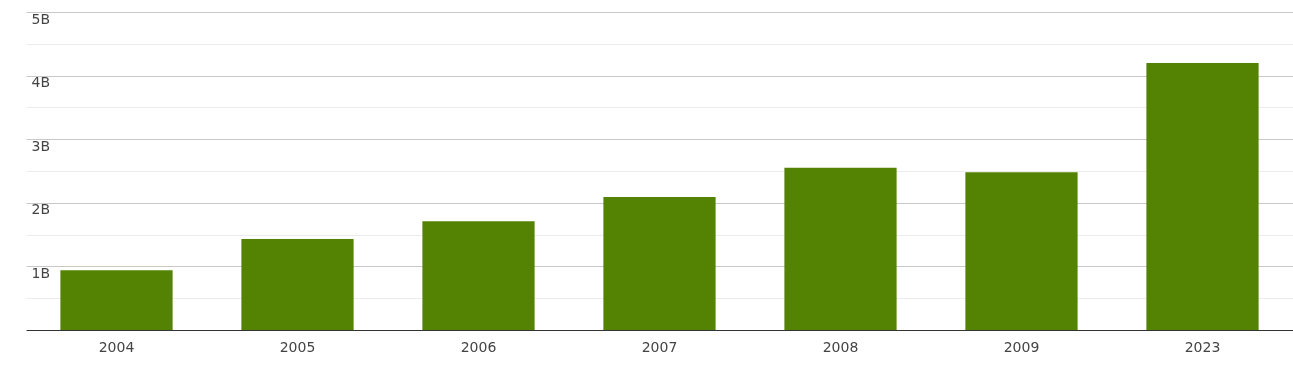 The height and width of the screenshot is (384, 1293). What do you see at coordinates (41, 18) in the screenshot?
I see `y-tick-label: 5B` at bounding box center [41, 18].